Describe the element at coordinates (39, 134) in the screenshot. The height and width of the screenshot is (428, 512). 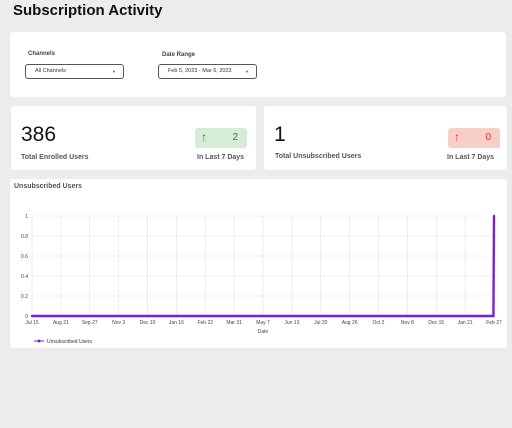
I see `kpi-value: 386` at that location.